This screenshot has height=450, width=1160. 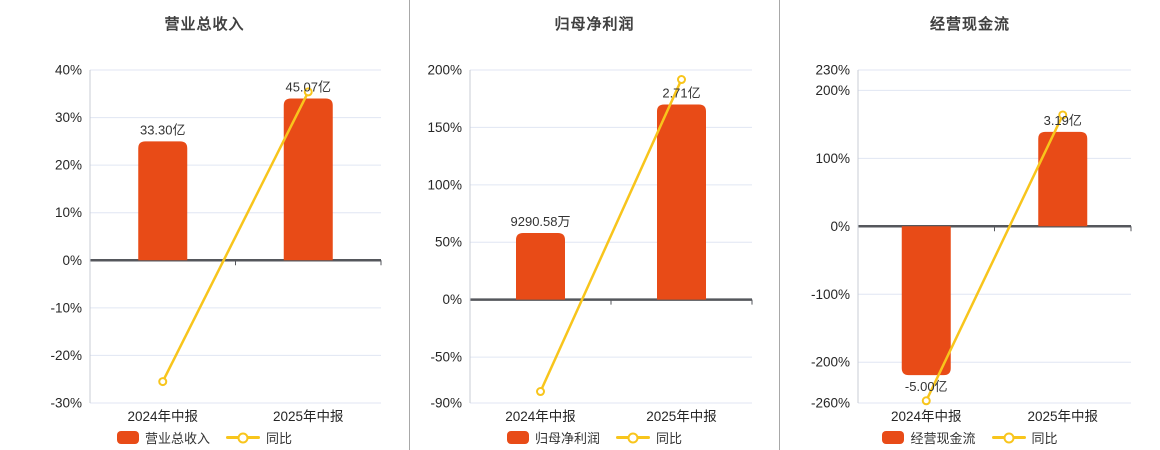 I want to click on bar-value-label: 45.07亿, so click(x=308, y=87).